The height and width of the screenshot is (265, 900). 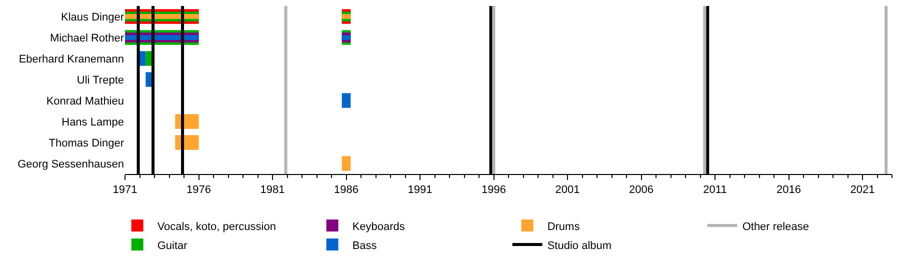 What do you see at coordinates (346, 190) in the screenshot?
I see `x-tick-label: 1986` at bounding box center [346, 190].